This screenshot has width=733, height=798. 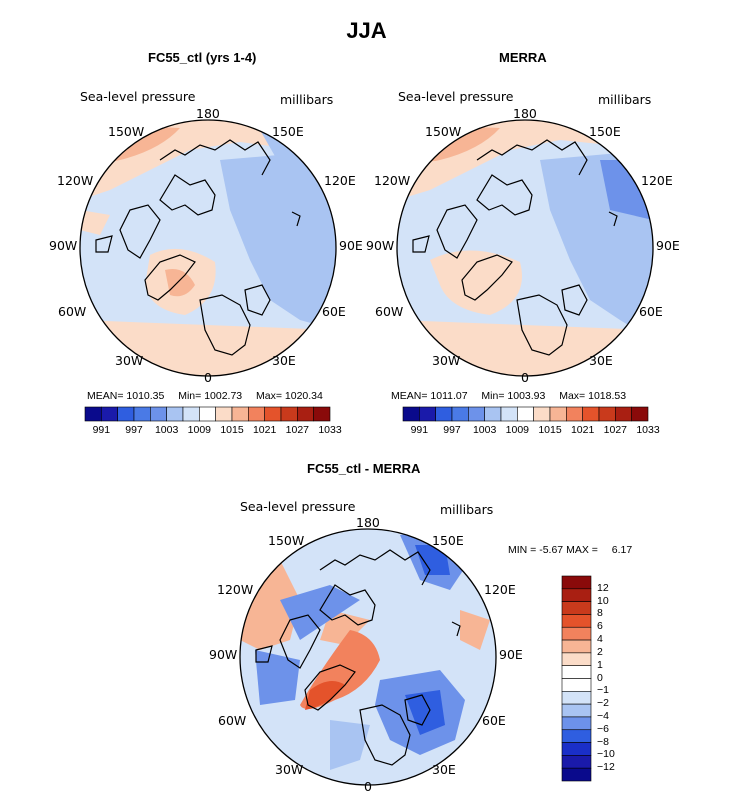 What do you see at coordinates (334, 311) in the screenshot?
I see `panel1-lon-60e: 60E` at bounding box center [334, 311].